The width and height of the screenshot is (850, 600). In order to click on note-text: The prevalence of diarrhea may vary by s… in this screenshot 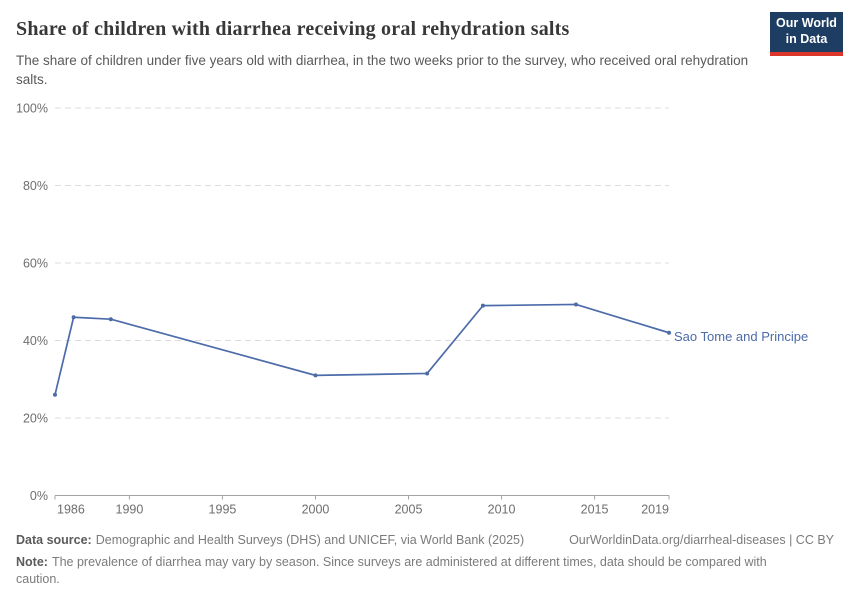, I will do `click(391, 570)`.